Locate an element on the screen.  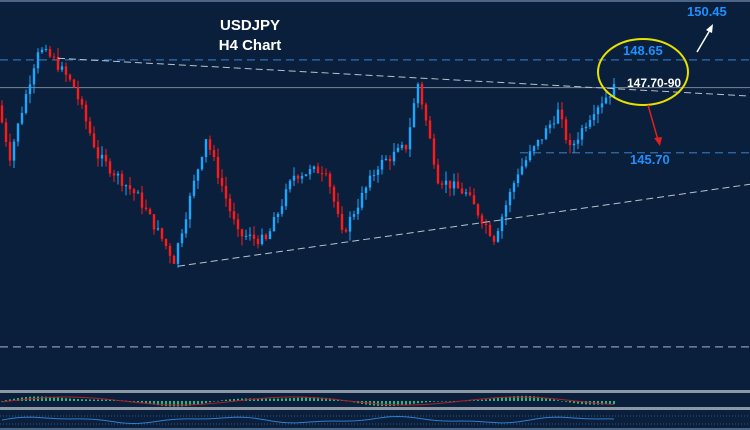
oscillator-line is located at coordinates (308, 420).